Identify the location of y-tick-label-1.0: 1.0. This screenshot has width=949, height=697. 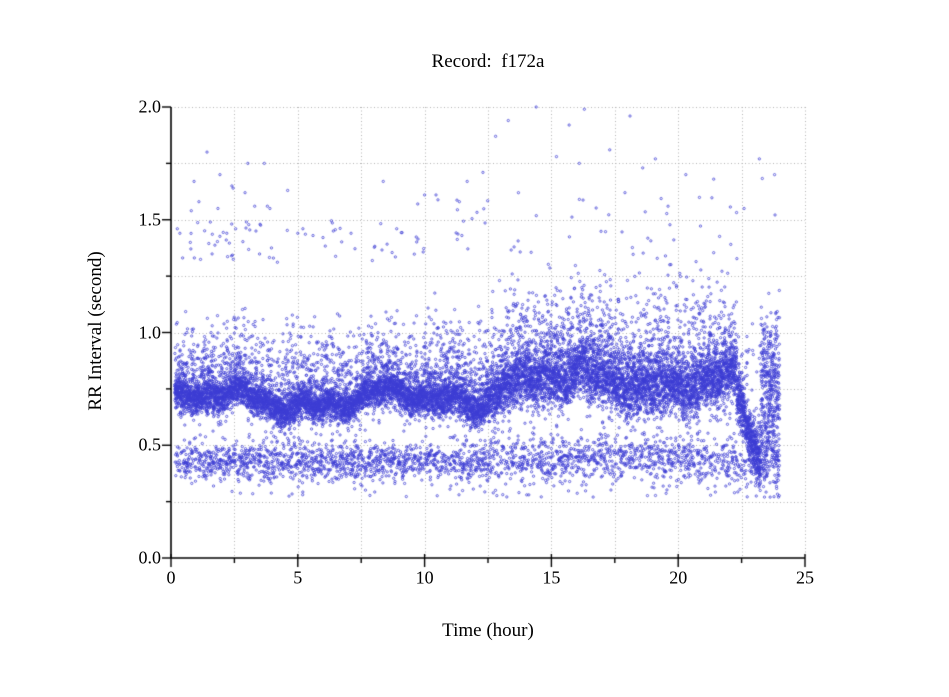
(150, 332).